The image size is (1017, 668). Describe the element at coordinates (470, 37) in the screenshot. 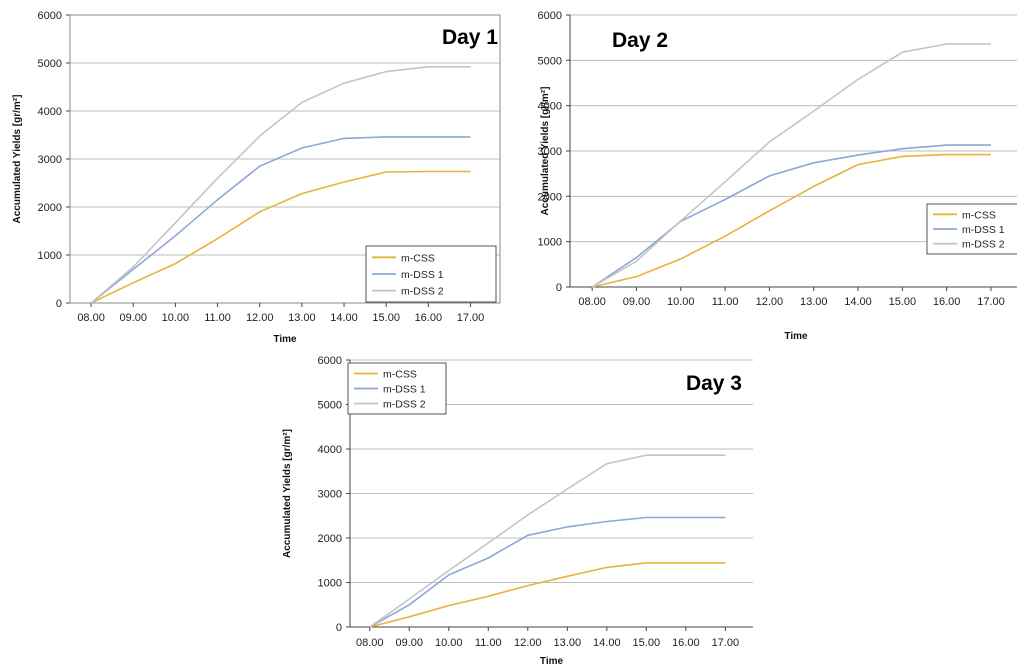

I see `chart-title: Day 1` at that location.